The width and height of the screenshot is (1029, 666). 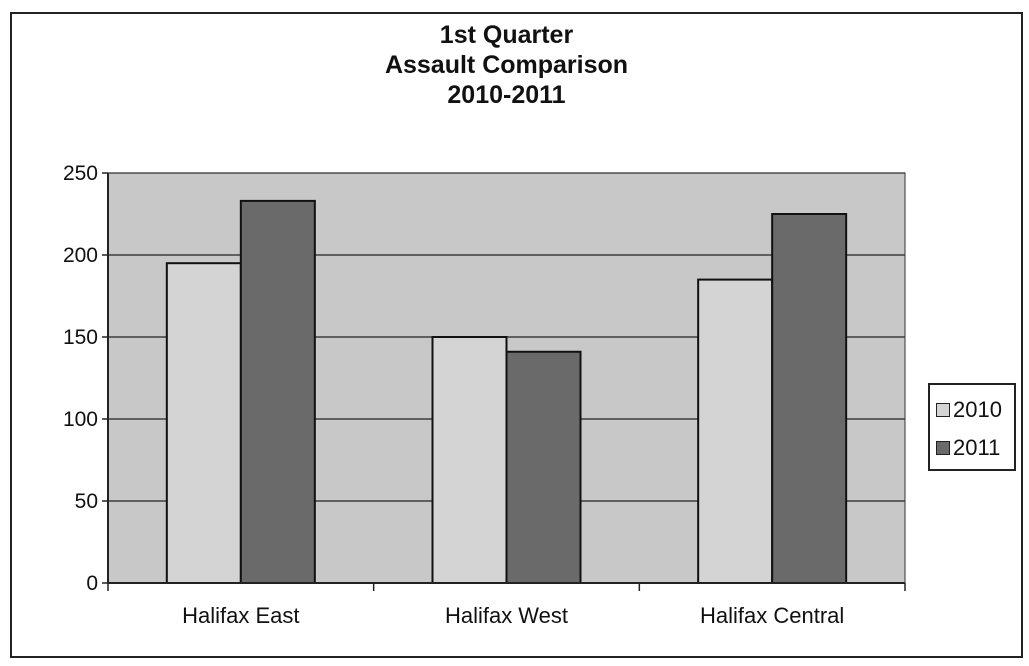 What do you see at coordinates (86, 501) in the screenshot?
I see `y-tick-label: 50` at bounding box center [86, 501].